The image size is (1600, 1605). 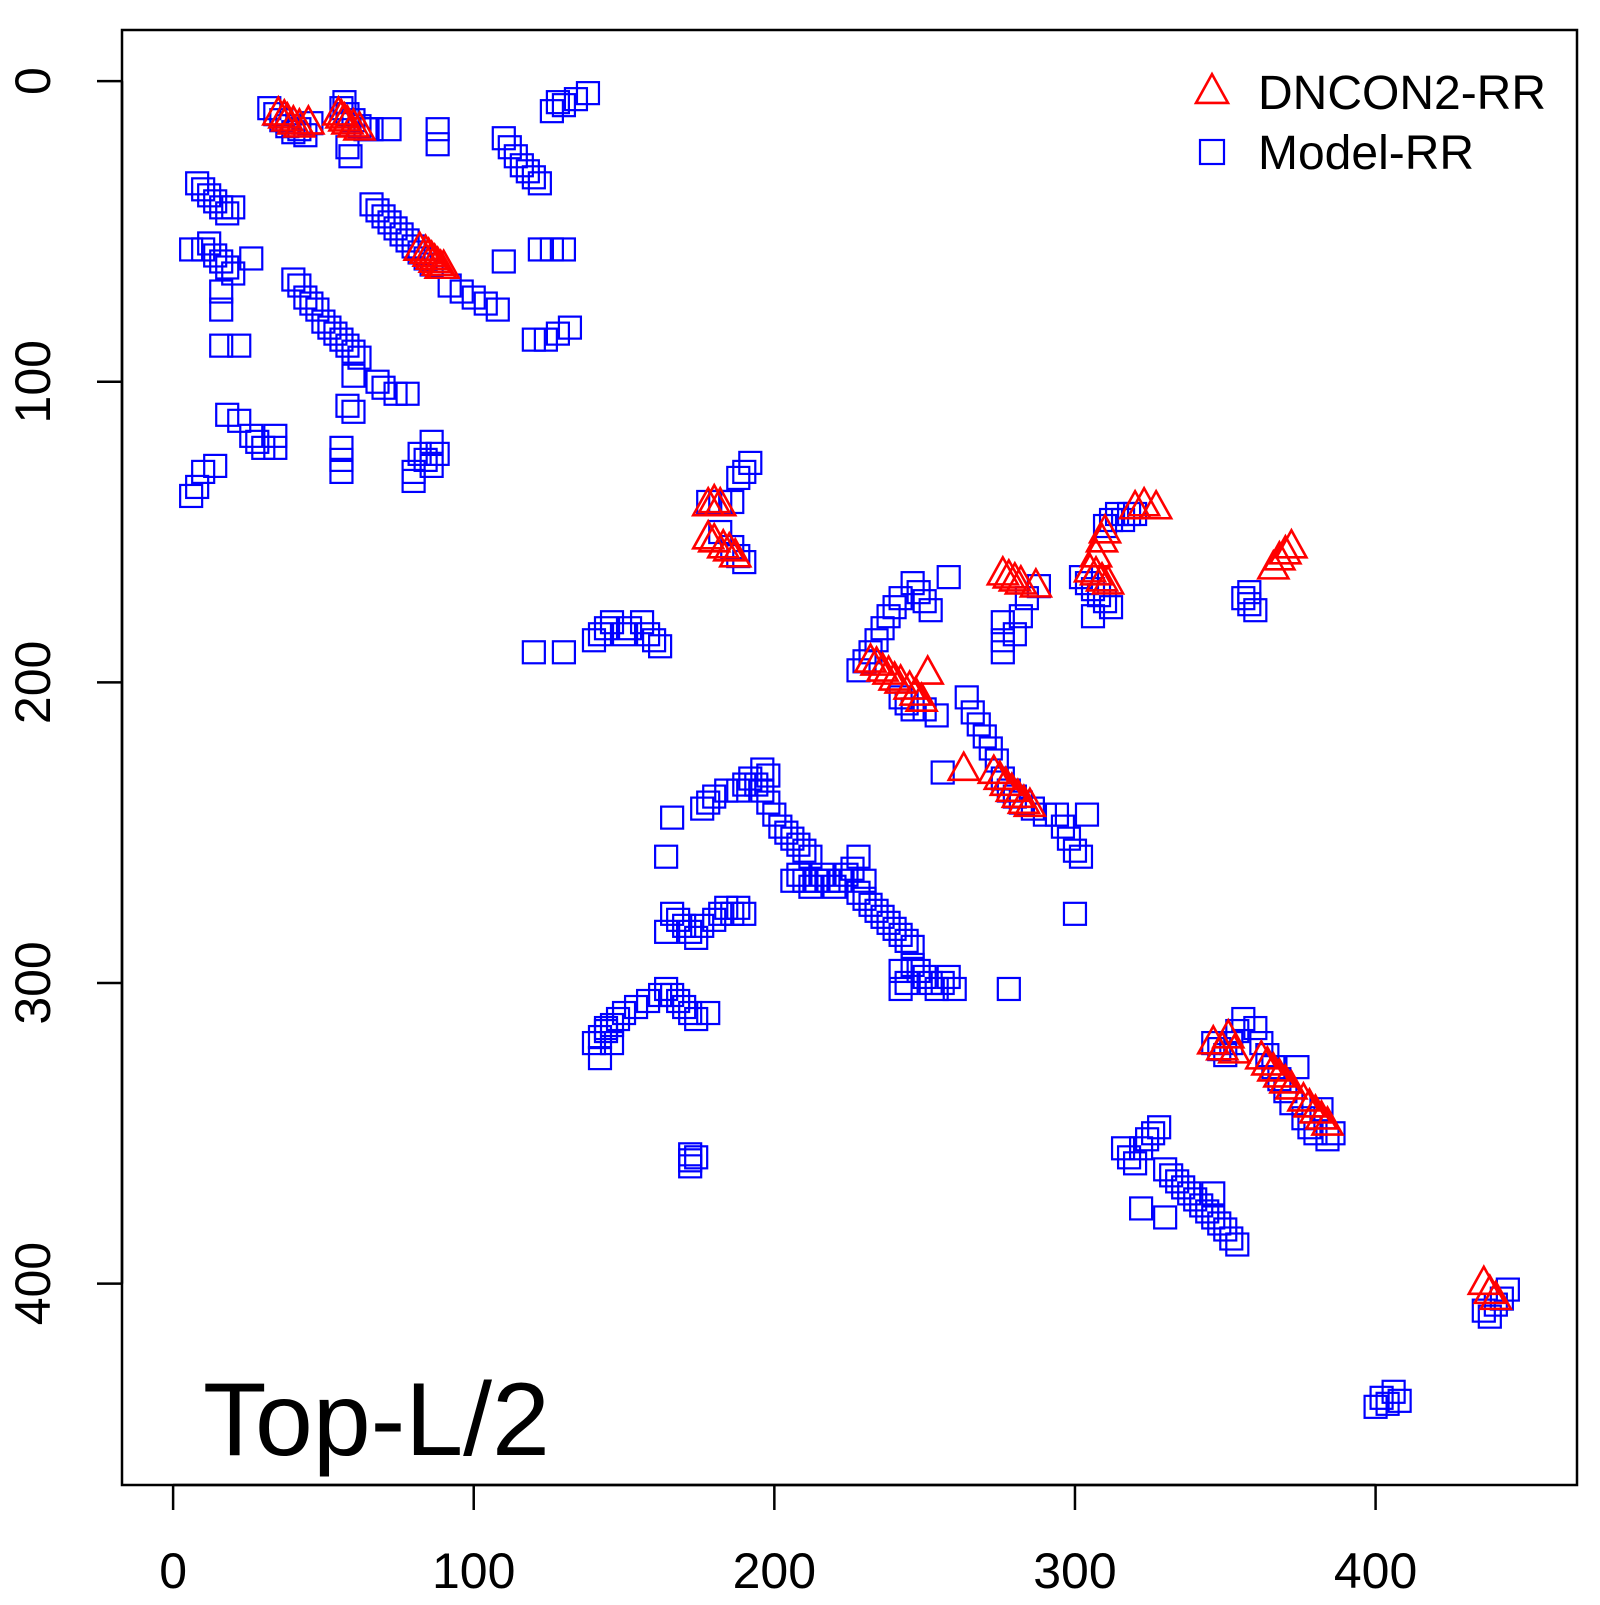 I want to click on y-axis: 0 100 200 300 400, so click(x=64, y=696).